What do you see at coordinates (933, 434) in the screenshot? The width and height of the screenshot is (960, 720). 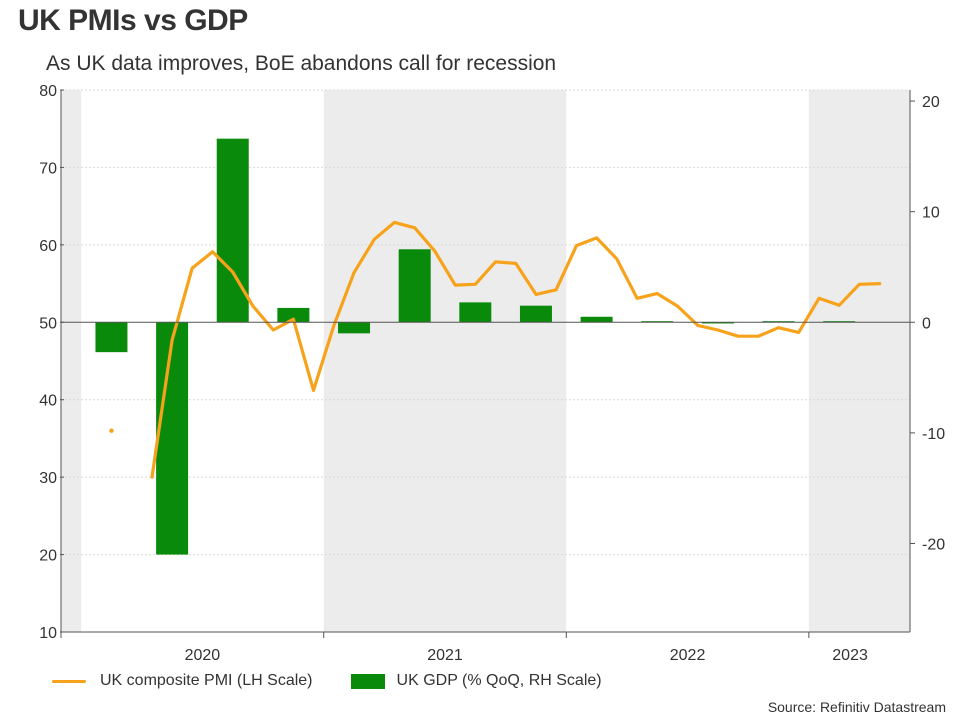 I see `right-tick--10: -10` at bounding box center [933, 434].